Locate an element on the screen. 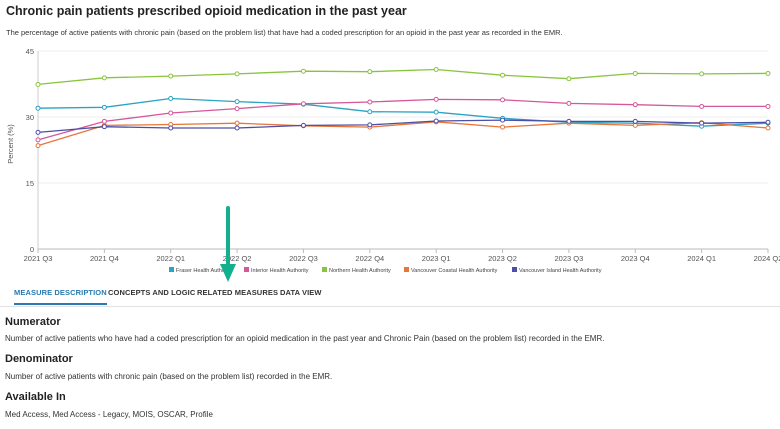 This screenshot has width=780, height=429. x-tick-label: 2024 Q2 is located at coordinates (767, 258).